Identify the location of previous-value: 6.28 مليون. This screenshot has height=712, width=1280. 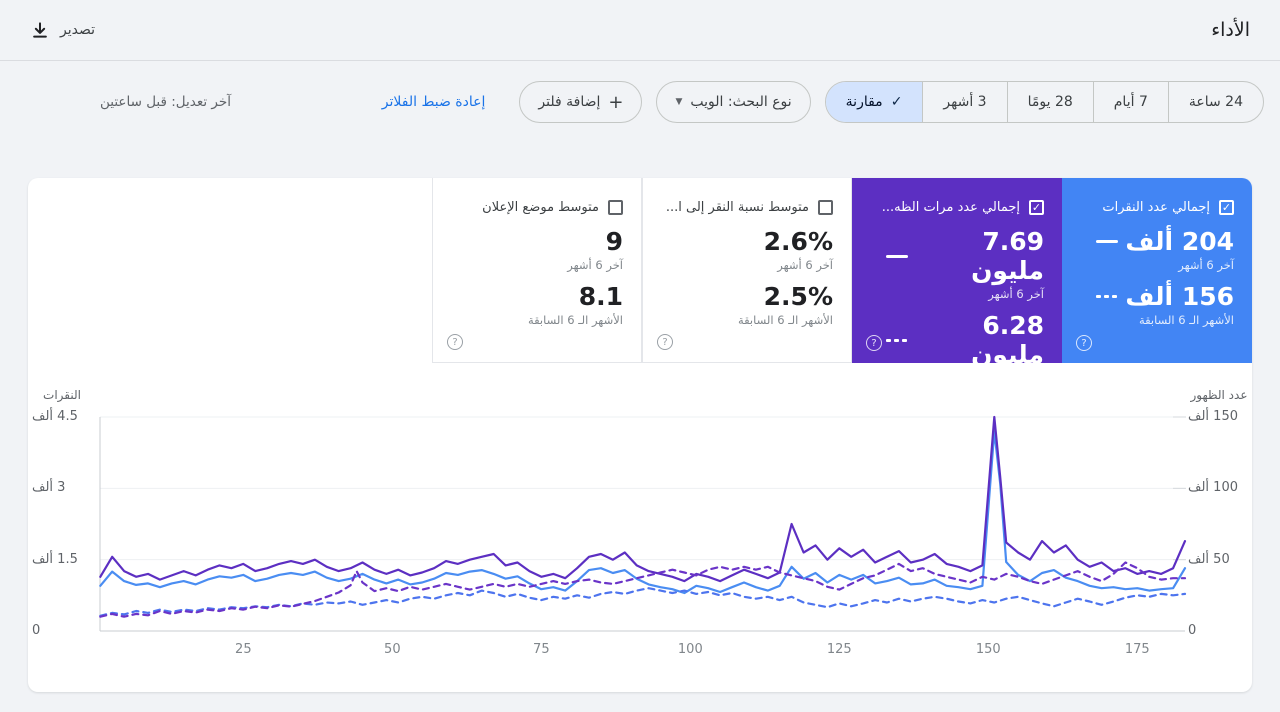
(1007, 340).